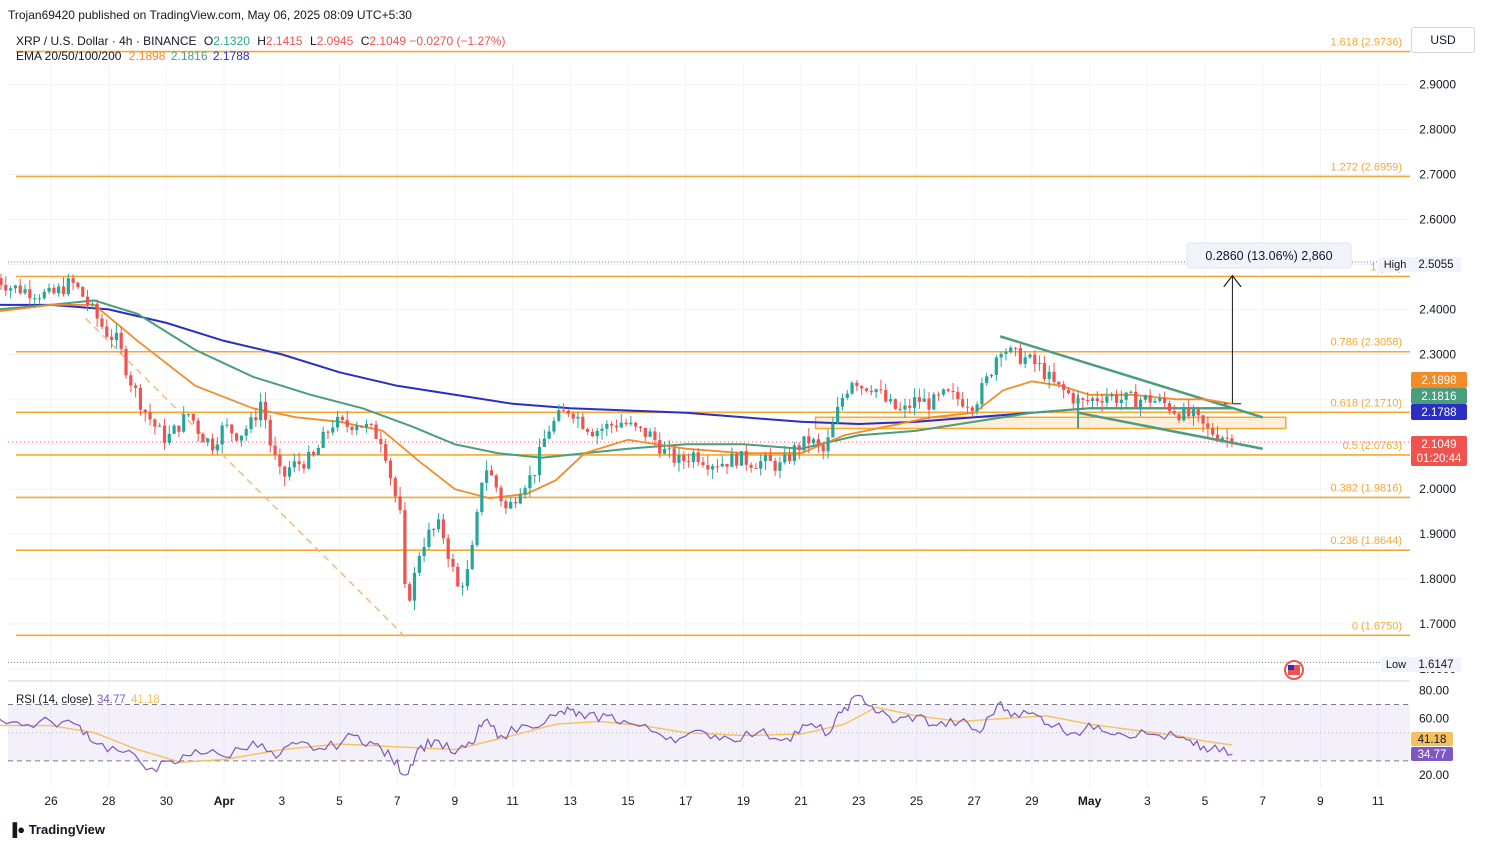  What do you see at coordinates (339, 801) in the screenshot?
I see `x-tick-5: 5` at bounding box center [339, 801].